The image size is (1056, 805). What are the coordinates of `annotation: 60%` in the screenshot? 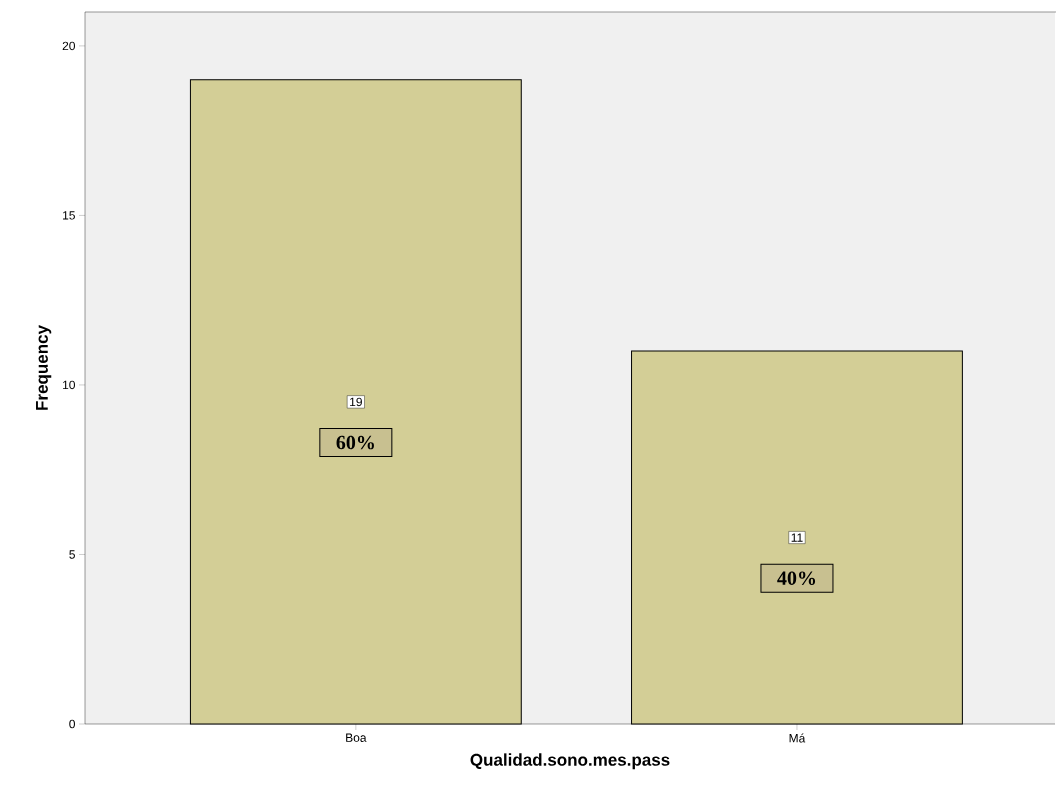 It's located at (355, 442).